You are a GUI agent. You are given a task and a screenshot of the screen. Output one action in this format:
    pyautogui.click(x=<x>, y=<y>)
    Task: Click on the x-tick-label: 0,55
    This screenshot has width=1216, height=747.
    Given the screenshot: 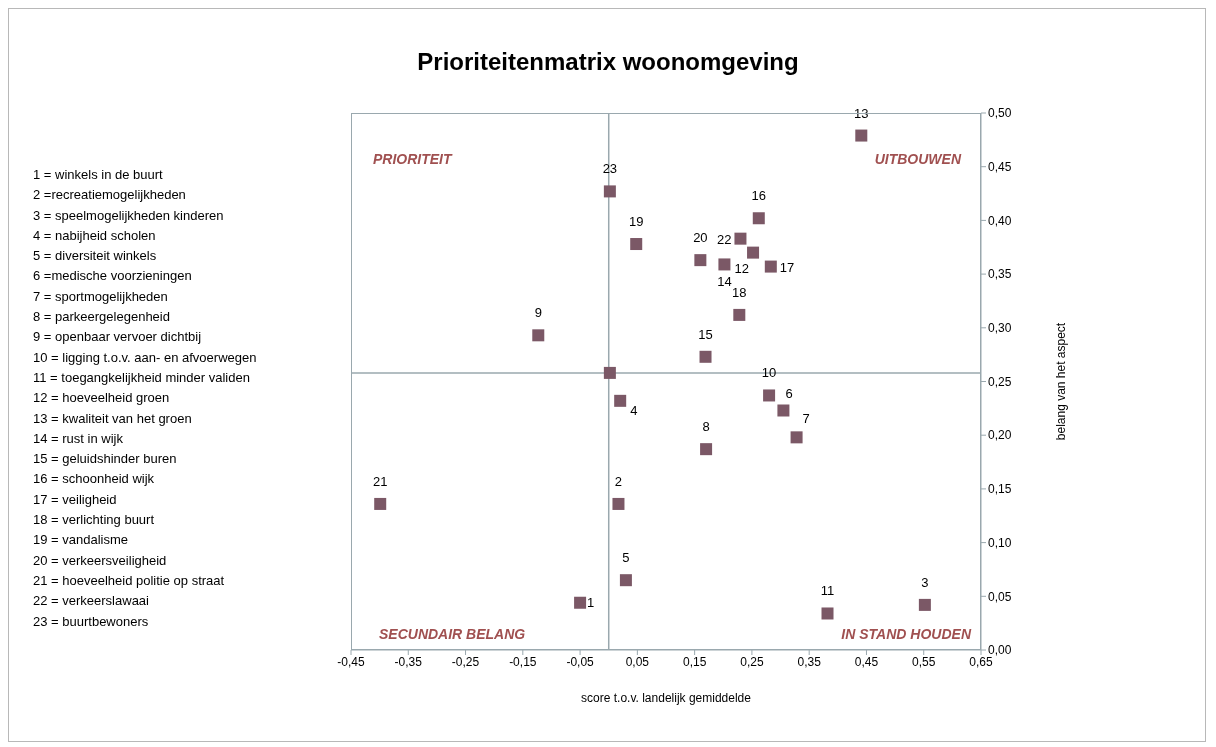 What is the action you would take?
    pyautogui.click(x=924, y=661)
    